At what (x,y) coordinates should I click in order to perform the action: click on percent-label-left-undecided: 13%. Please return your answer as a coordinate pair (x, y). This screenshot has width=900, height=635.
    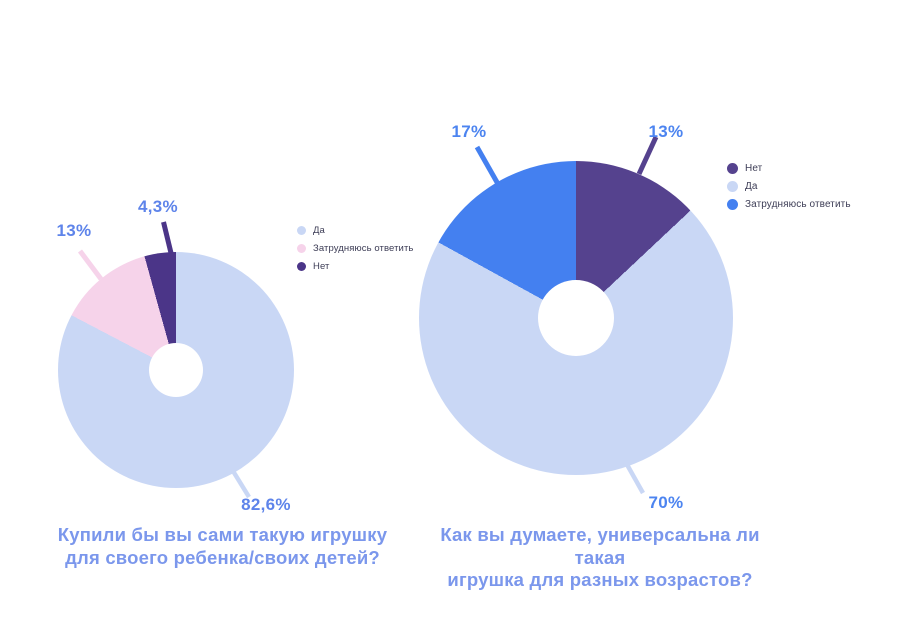
    Looking at the image, I should click on (74, 230).